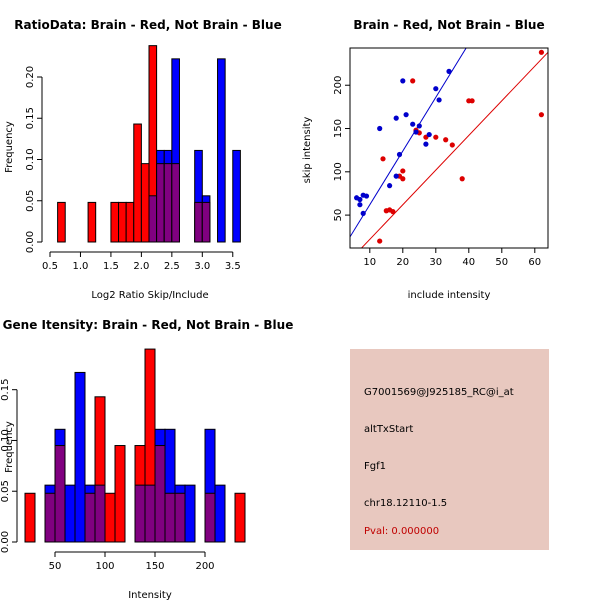 This screenshot has height=600, width=600. What do you see at coordinates (154, 566) in the screenshot?
I see `intensity-x-tick-label: 150` at bounding box center [154, 566].